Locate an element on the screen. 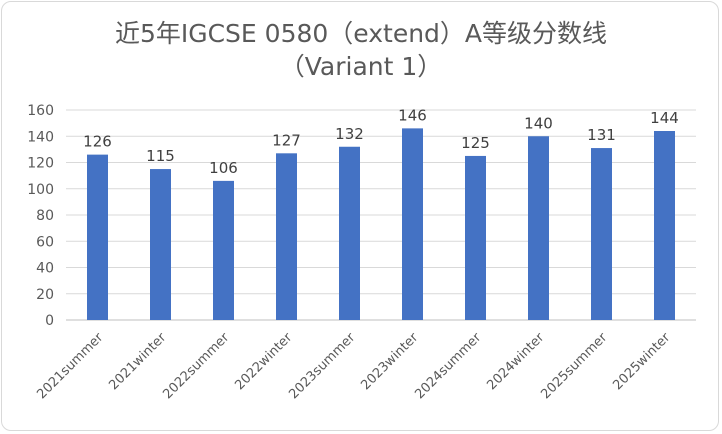 The height and width of the screenshot is (434, 722). chart-subtitle: （Variant 1） is located at coordinates (361, 66).